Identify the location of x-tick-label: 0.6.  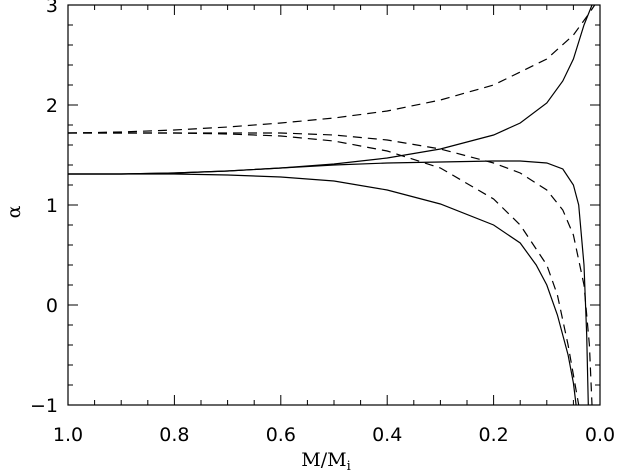
(281, 435).